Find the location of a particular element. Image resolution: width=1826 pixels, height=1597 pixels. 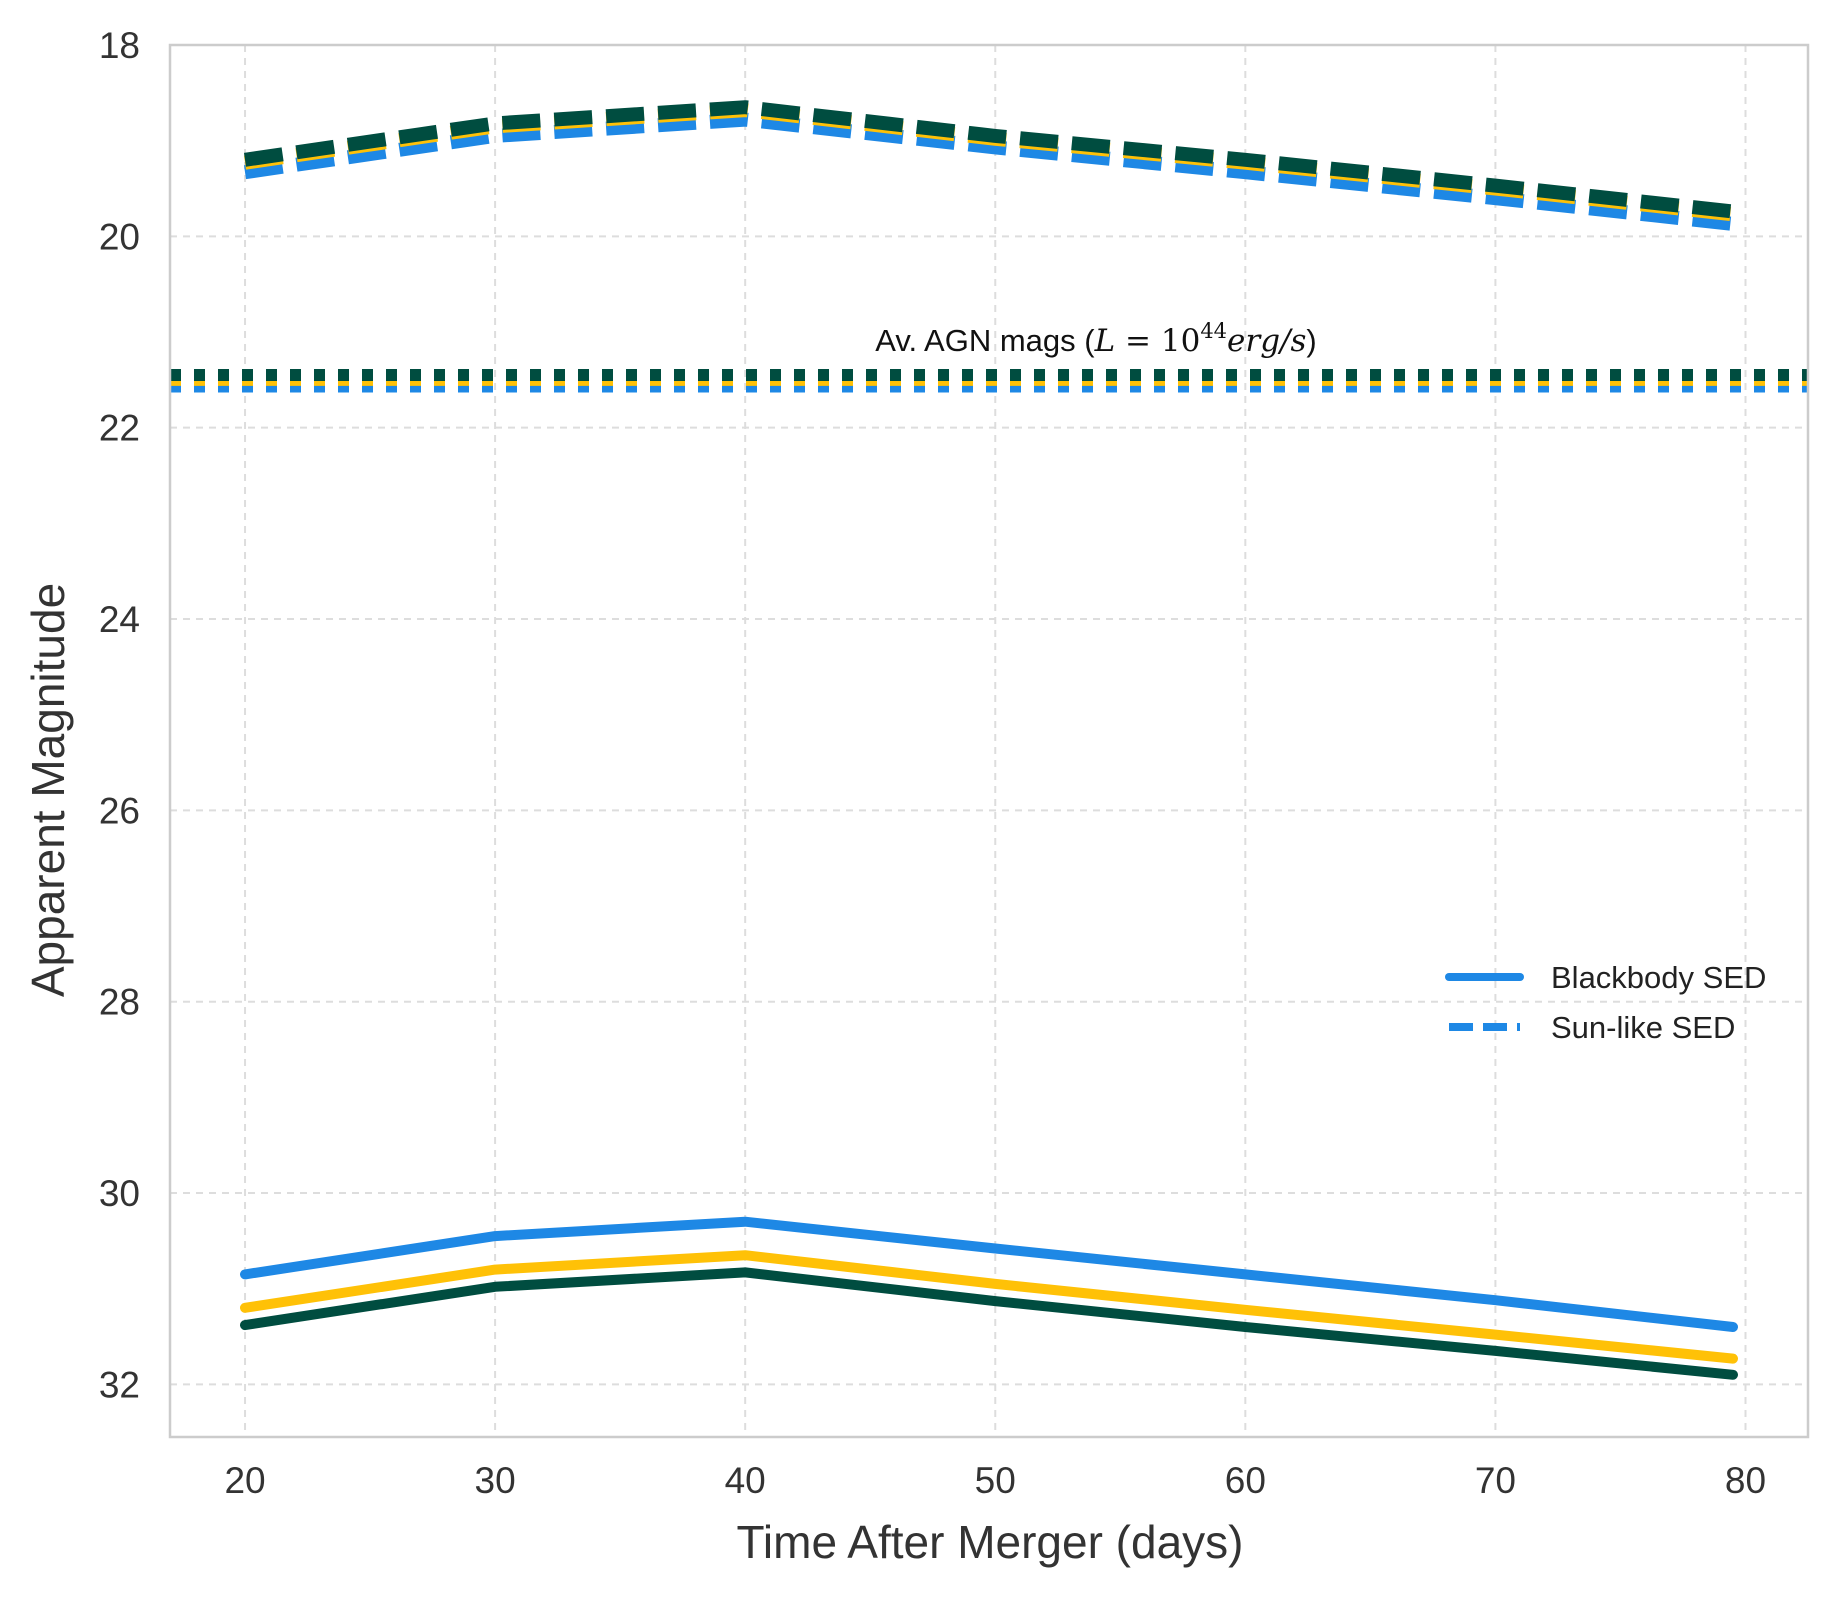

annotation-math-unit: erg/s is located at coordinates (1266, 341).